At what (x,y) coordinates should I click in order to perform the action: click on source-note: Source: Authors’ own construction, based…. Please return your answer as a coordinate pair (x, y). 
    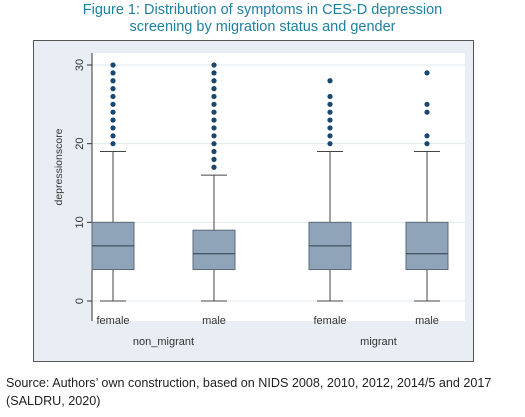
    Looking at the image, I should click on (263, 392).